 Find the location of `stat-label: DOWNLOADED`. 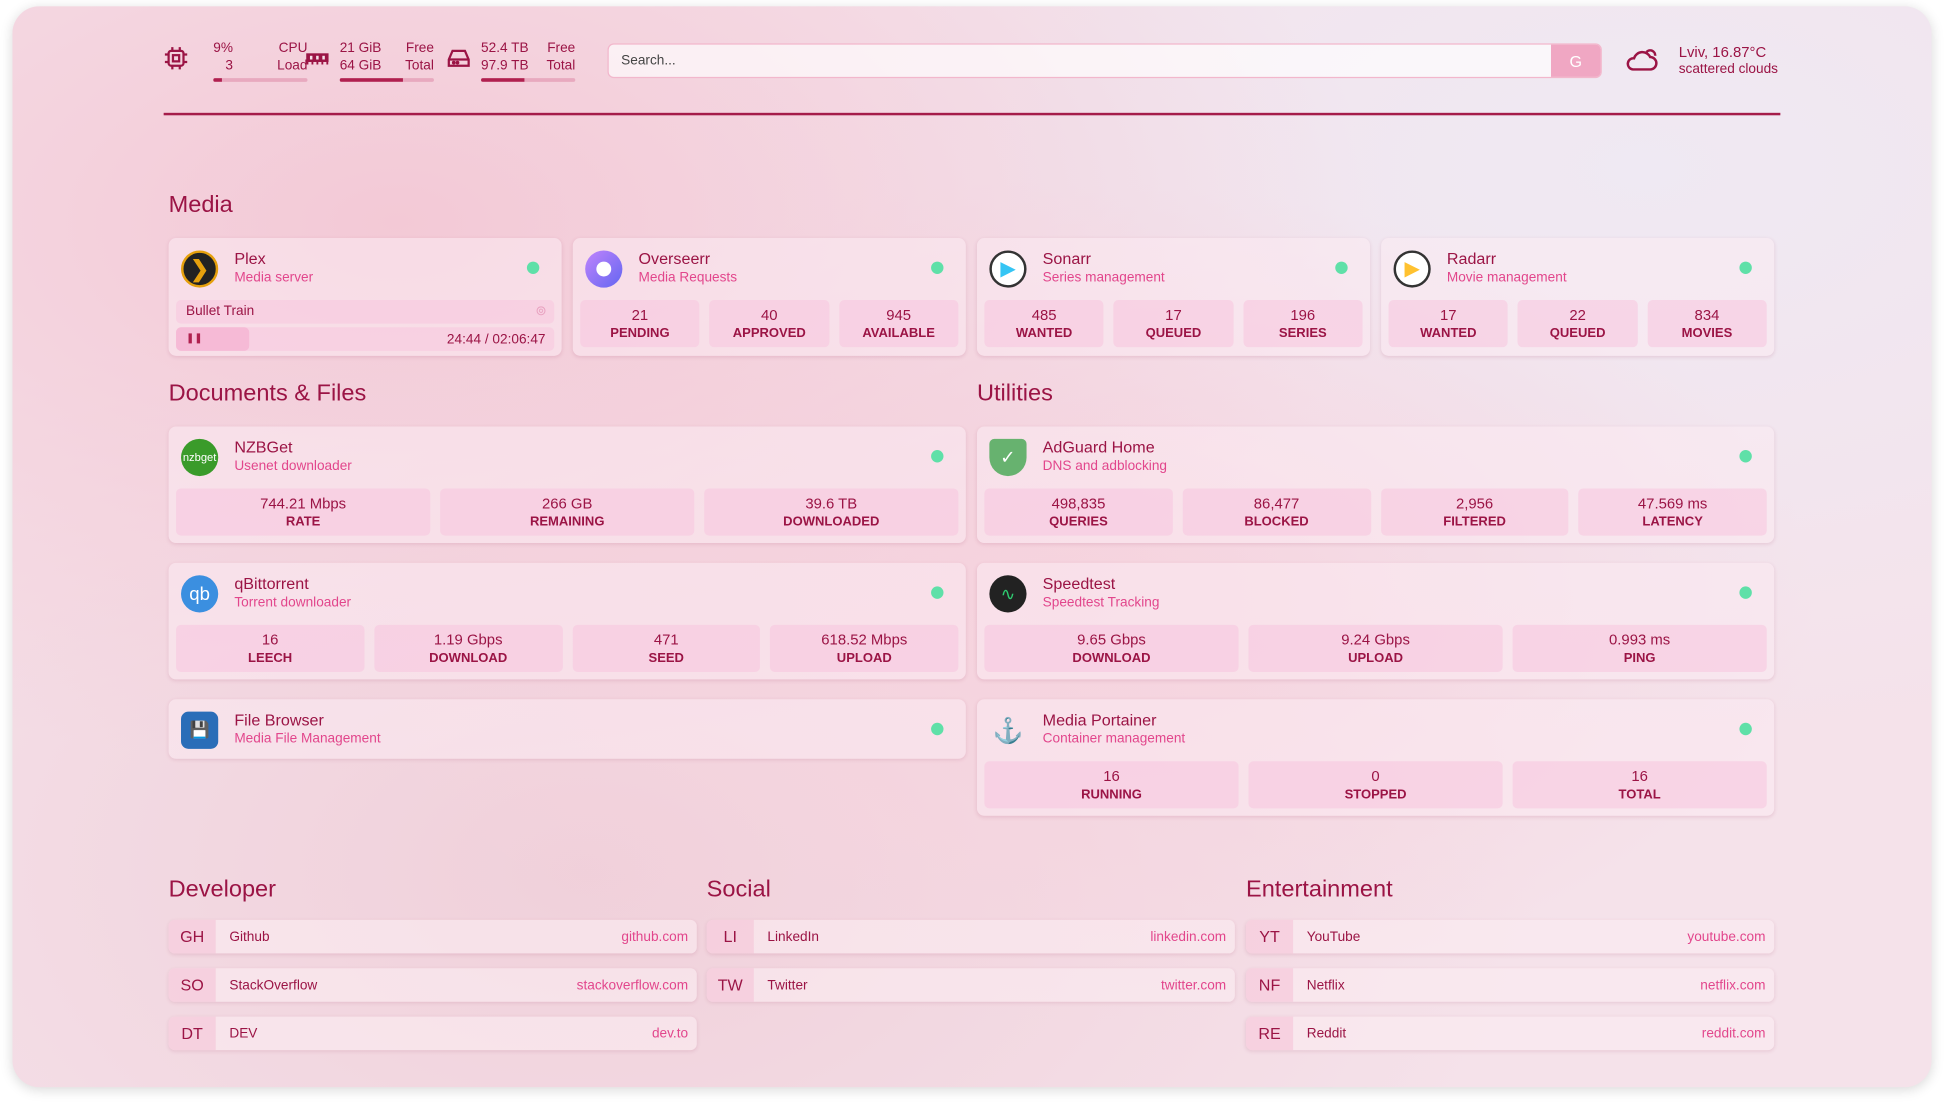

stat-label: DOWNLOADED is located at coordinates (831, 522).